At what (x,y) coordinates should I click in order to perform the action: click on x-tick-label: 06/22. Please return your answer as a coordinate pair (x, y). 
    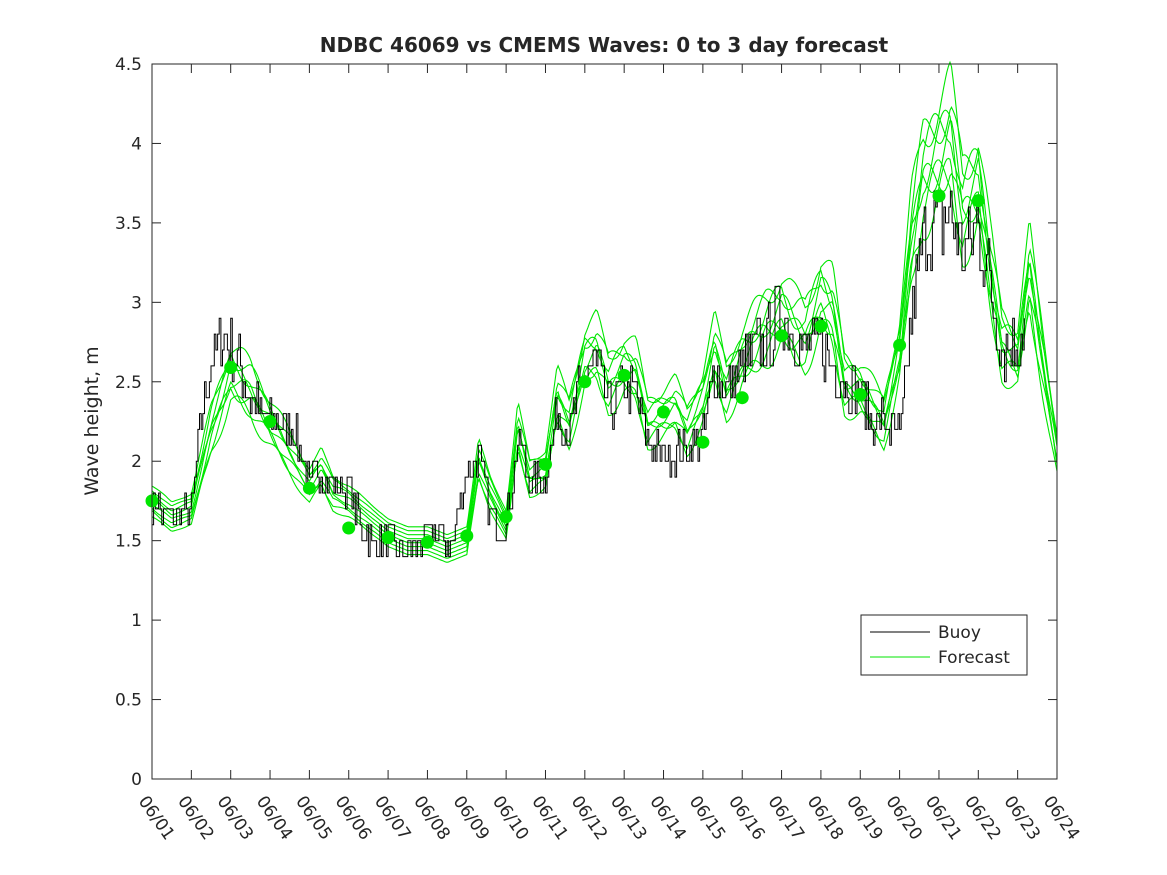
    Looking at the image, I should click on (982, 818).